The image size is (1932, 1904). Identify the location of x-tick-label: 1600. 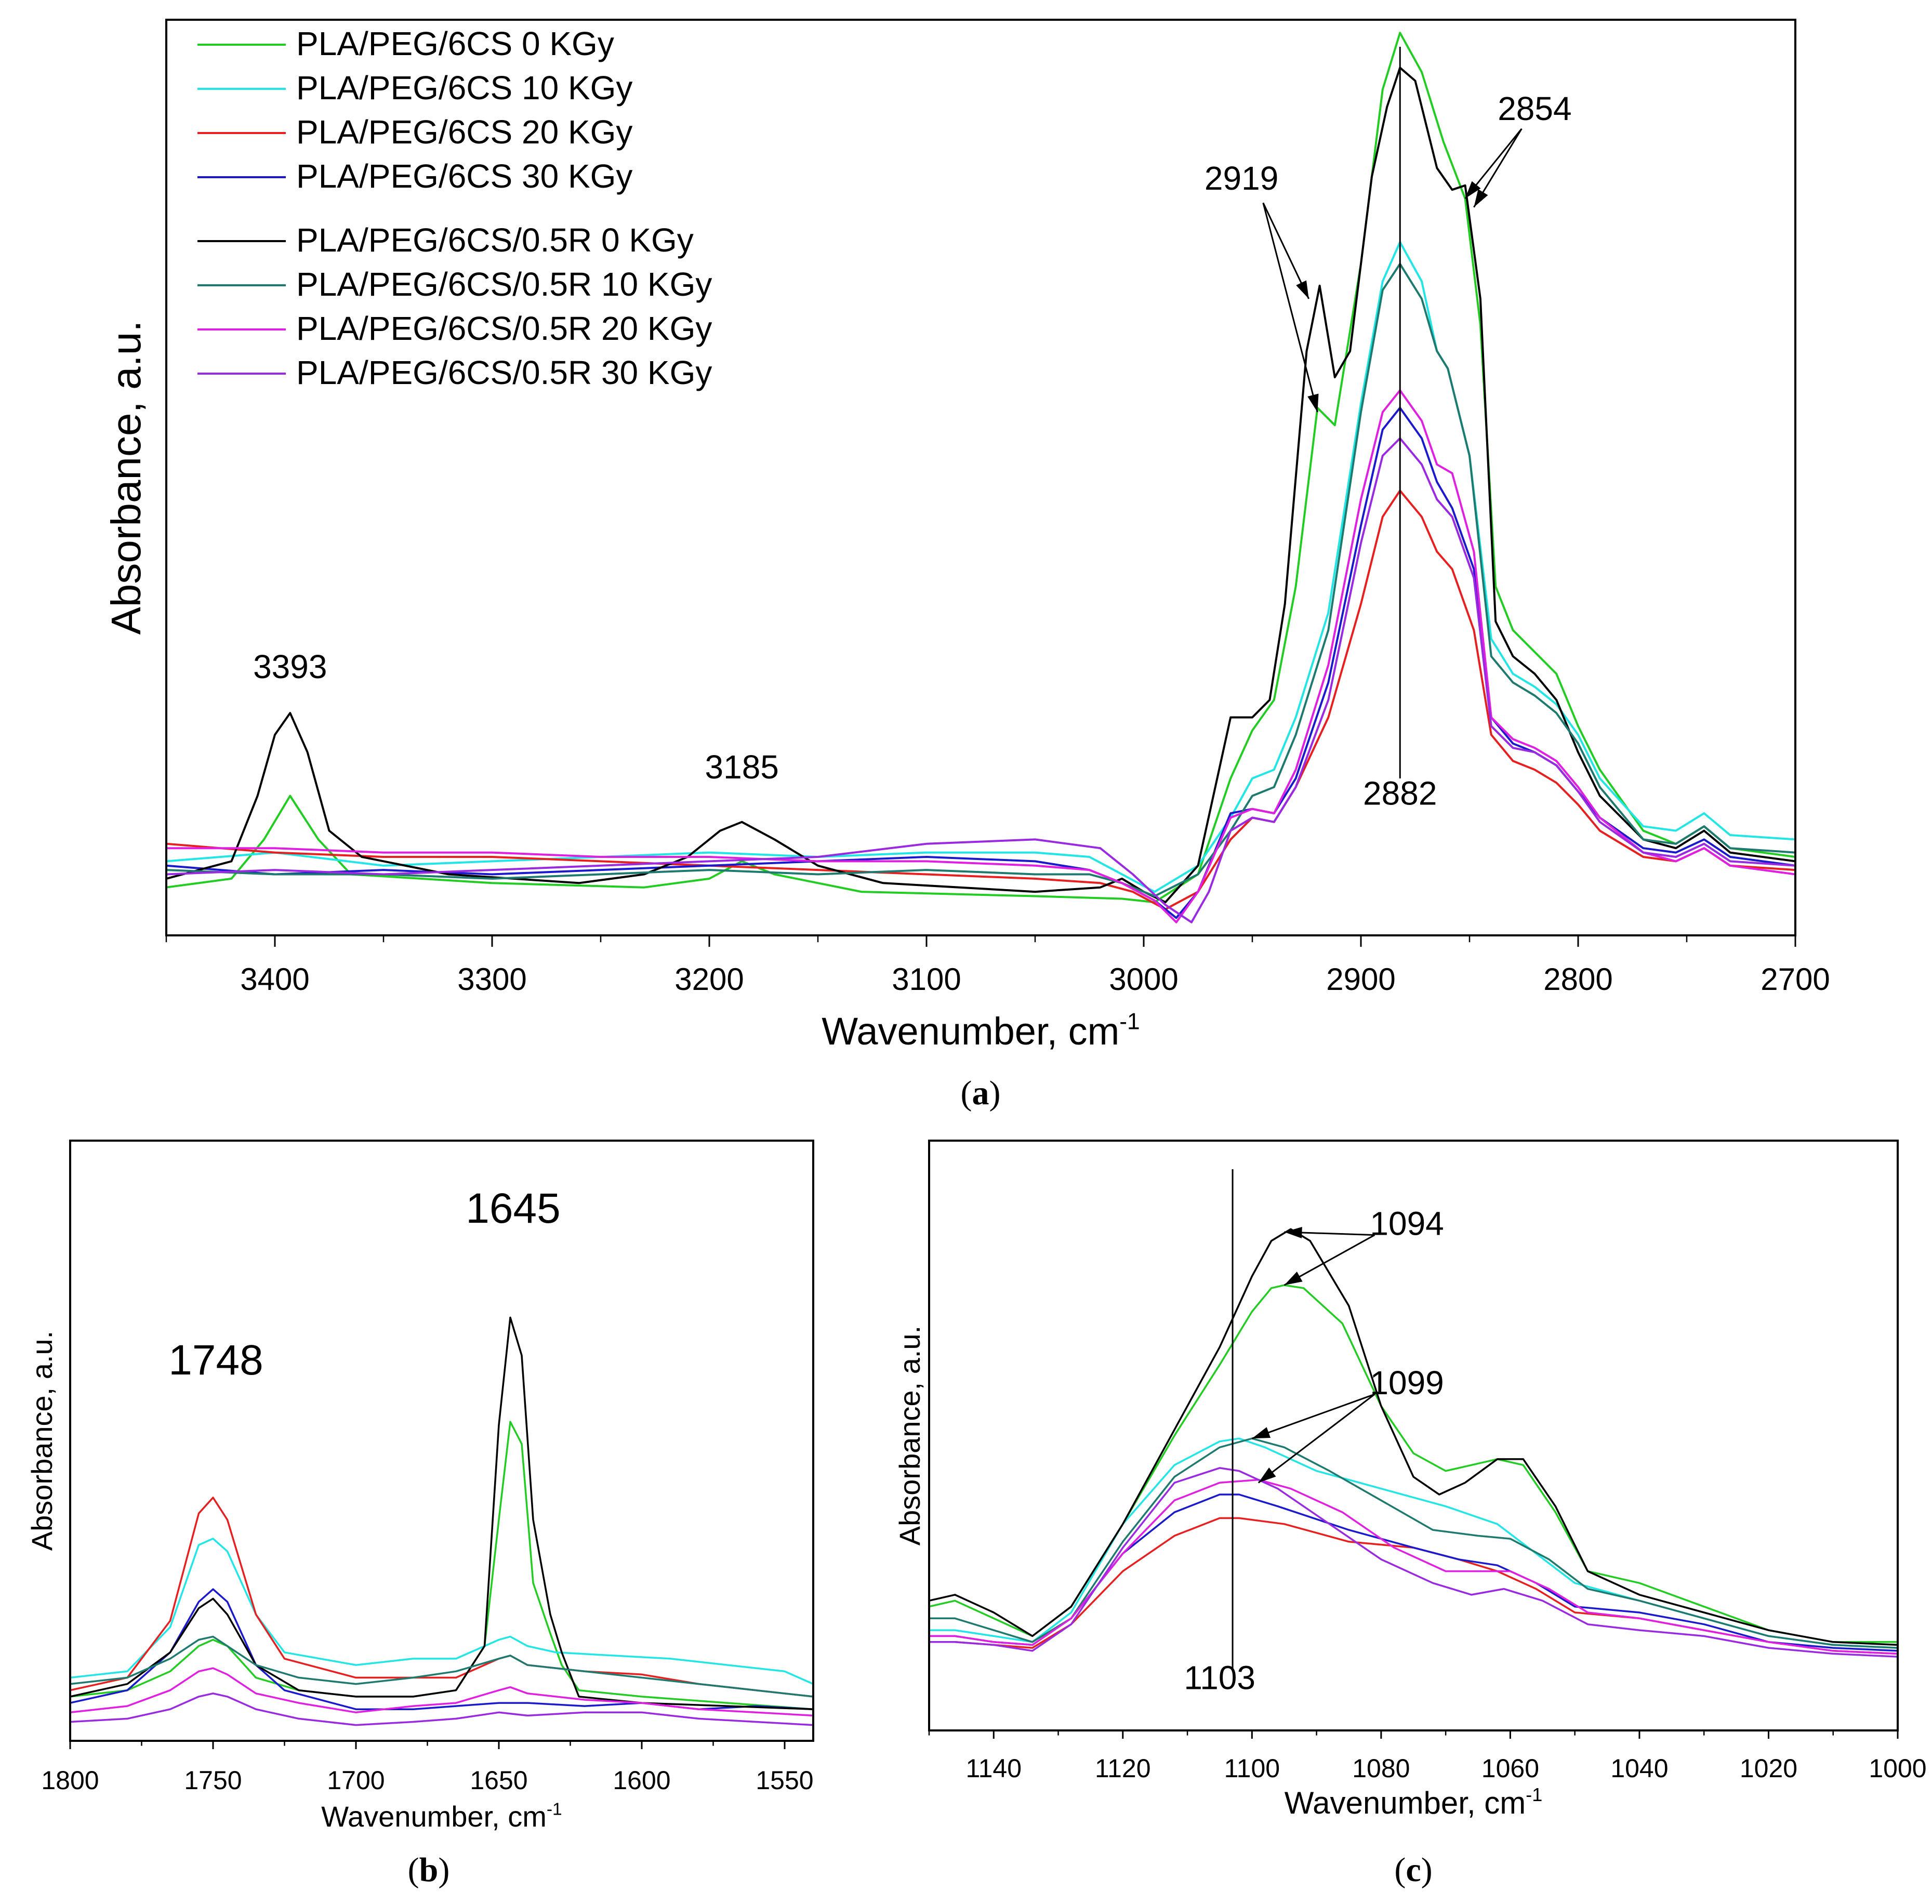
(642, 1780).